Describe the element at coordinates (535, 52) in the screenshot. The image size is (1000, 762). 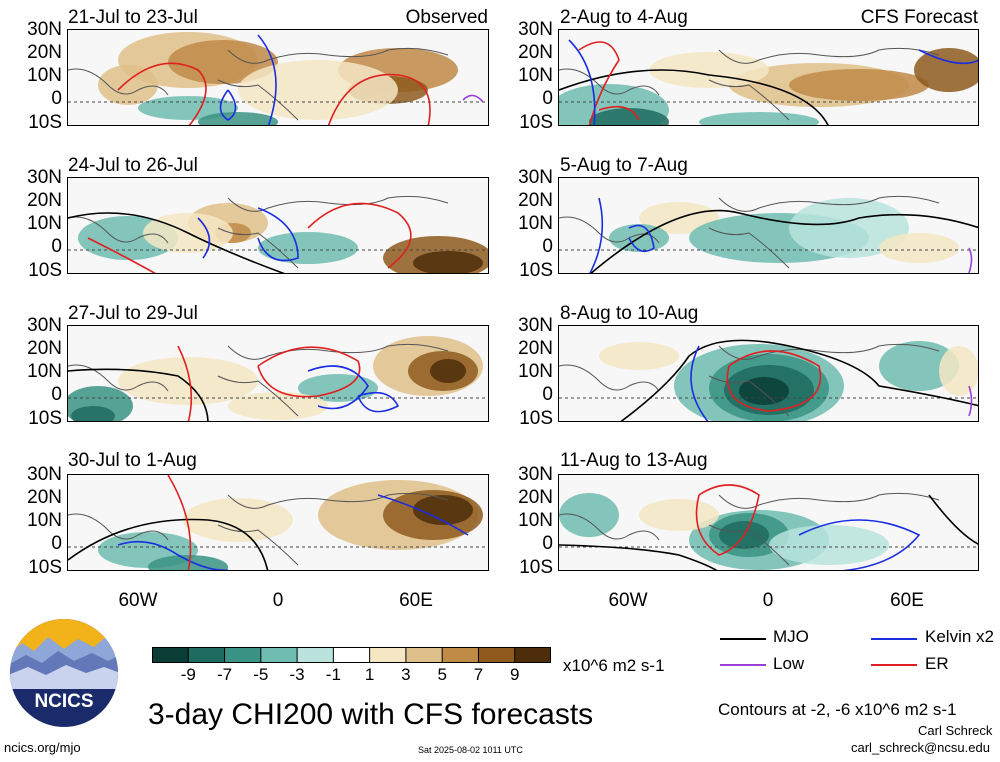
I see `lat-tick-20n-r1c2: 20N` at that location.